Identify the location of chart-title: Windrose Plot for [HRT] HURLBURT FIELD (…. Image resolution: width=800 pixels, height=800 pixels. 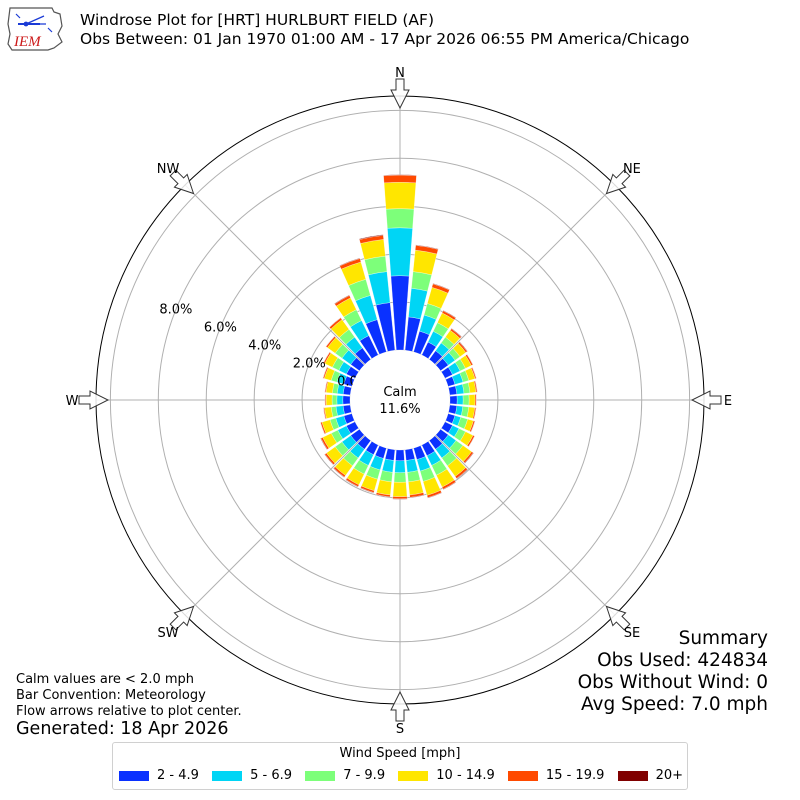
(257, 20).